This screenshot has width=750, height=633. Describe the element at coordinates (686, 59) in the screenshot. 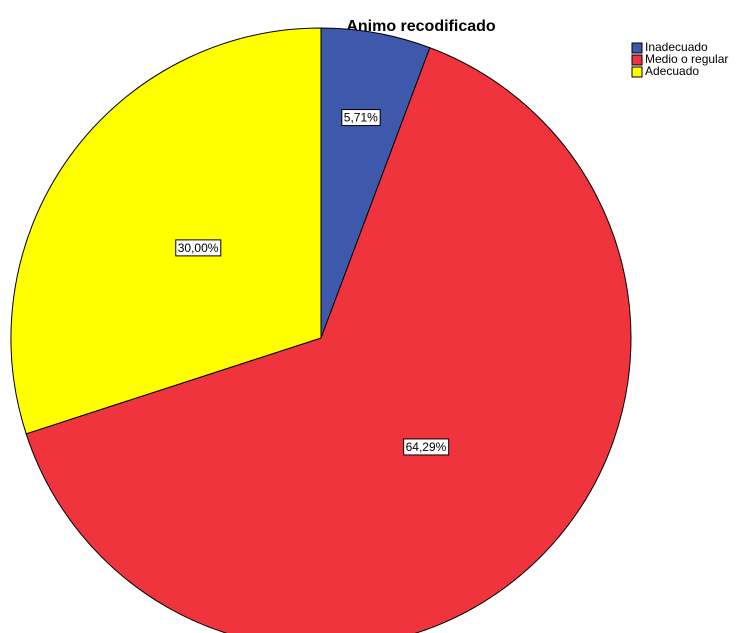

I see `legend-label: Medio o regular` at that location.